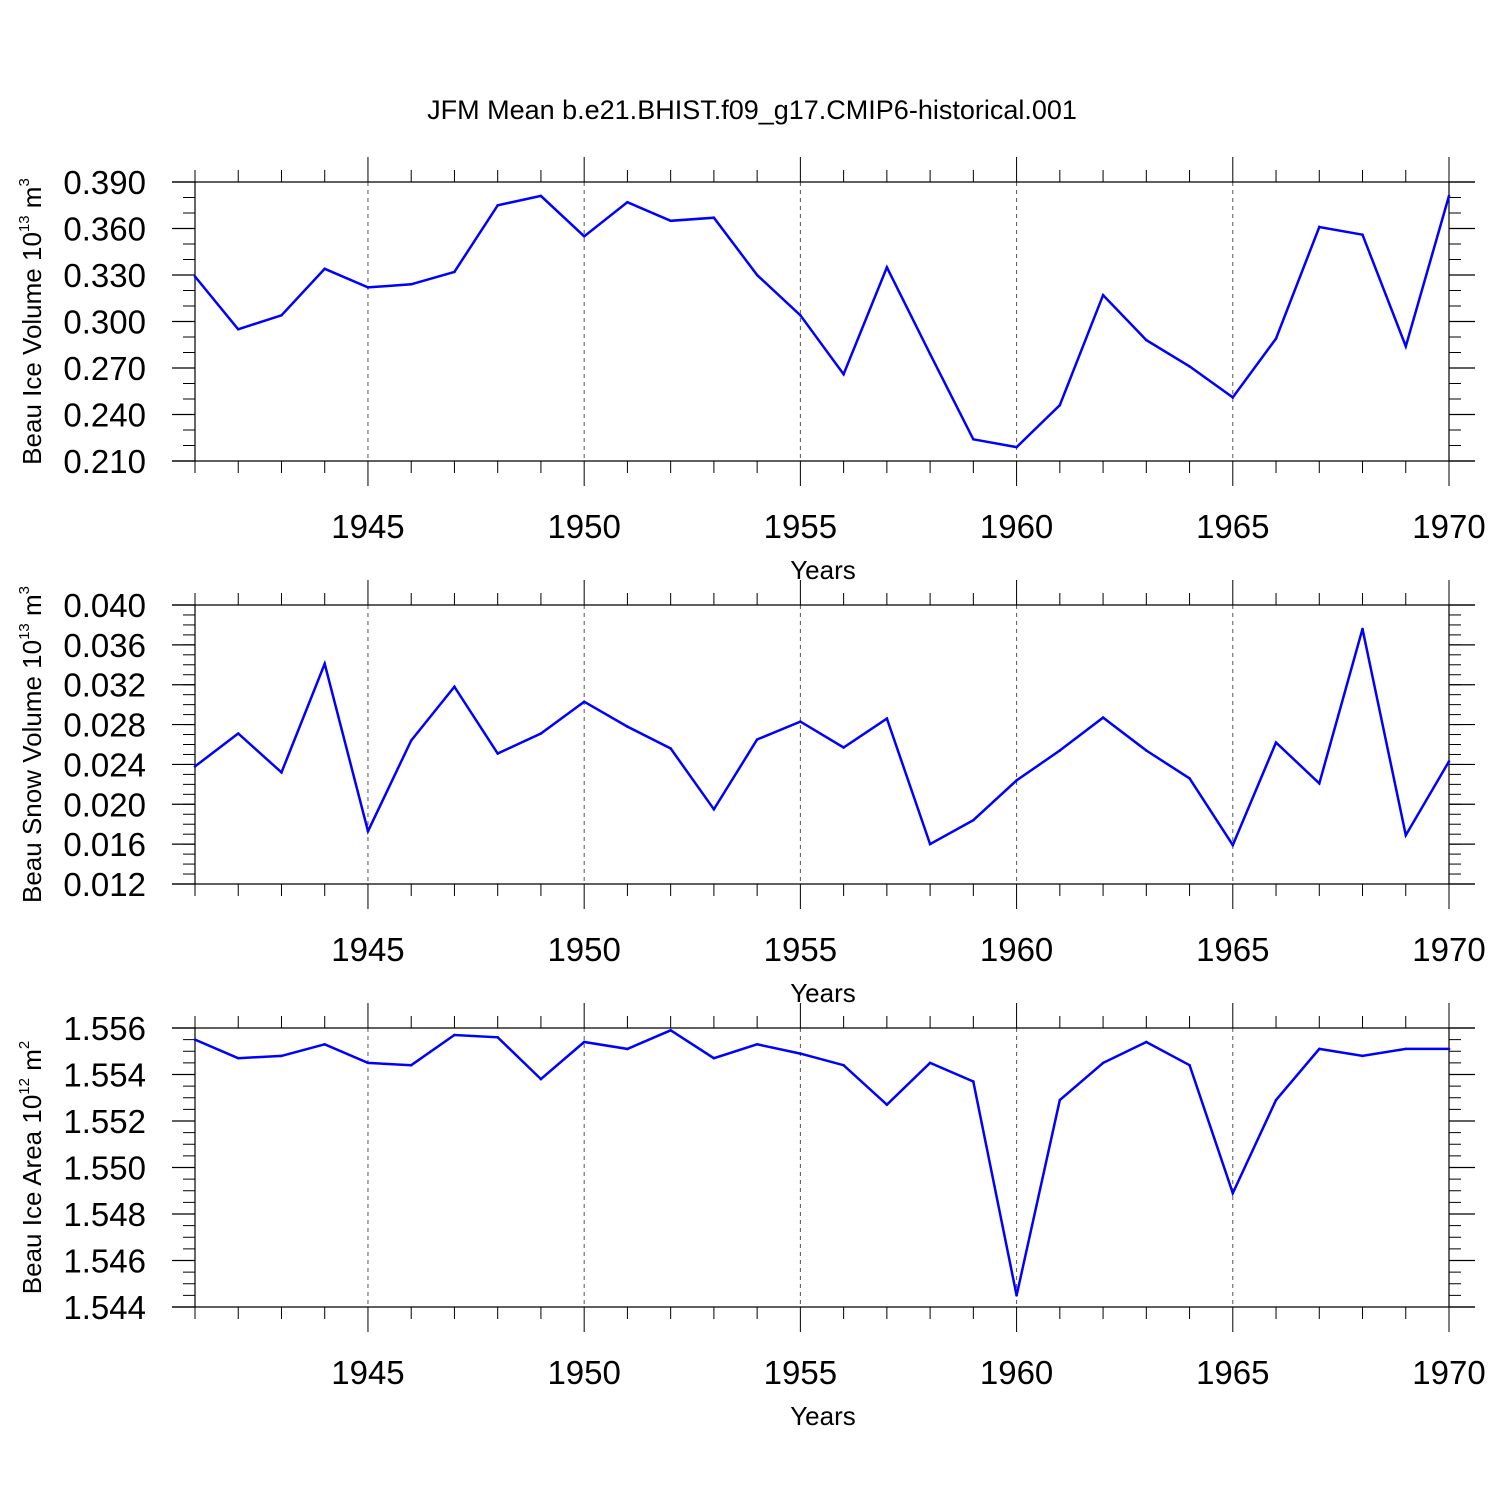 The height and width of the screenshot is (1500, 1500). What do you see at coordinates (823, 1416) in the screenshot?
I see `ice-area-x-axis-title: Years` at bounding box center [823, 1416].